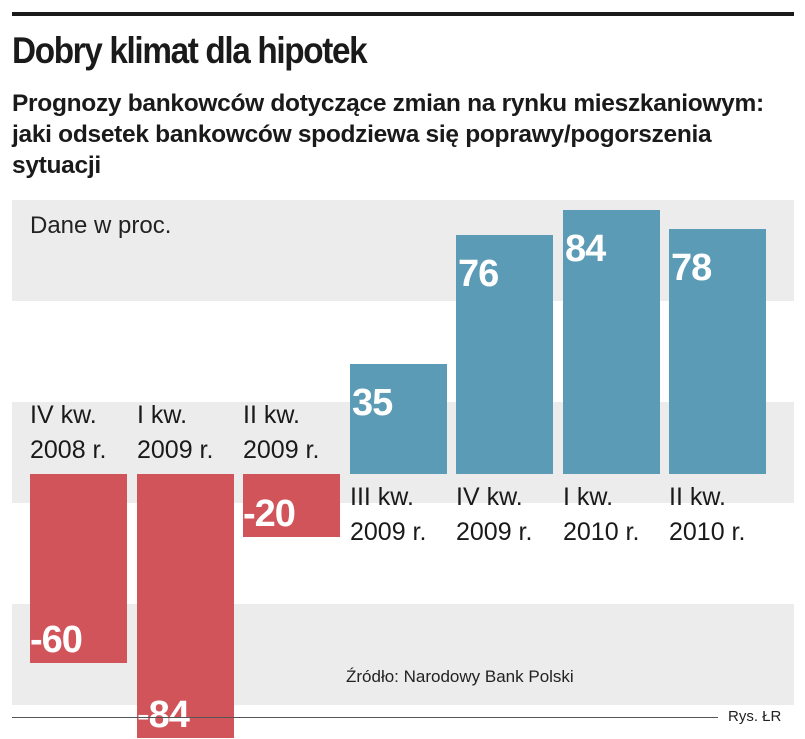 This screenshot has width=805, height=739. What do you see at coordinates (388, 515) in the screenshot?
I see `category-label: III kw. 2009 r.` at bounding box center [388, 515].